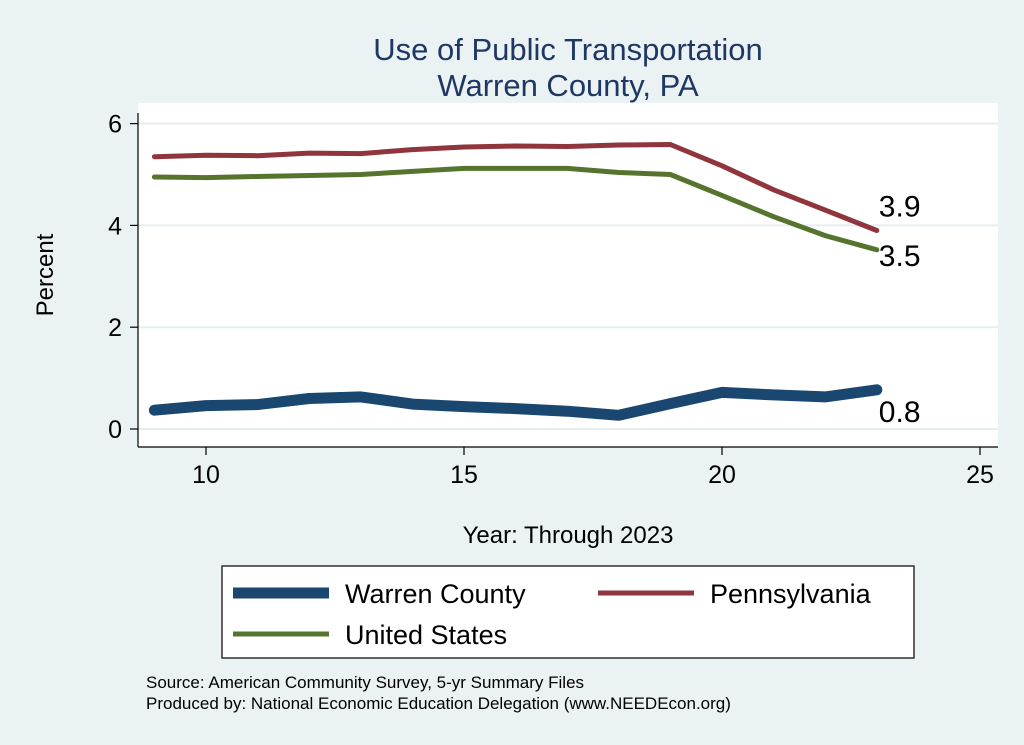  Describe the element at coordinates (568, 535) in the screenshot. I see `x-axis-title: Year: Through 2023` at that location.